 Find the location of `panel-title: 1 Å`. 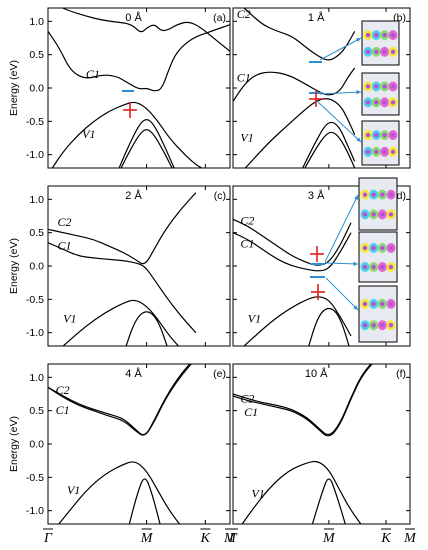

panel-title: 1 Å is located at coordinates (316, 17).